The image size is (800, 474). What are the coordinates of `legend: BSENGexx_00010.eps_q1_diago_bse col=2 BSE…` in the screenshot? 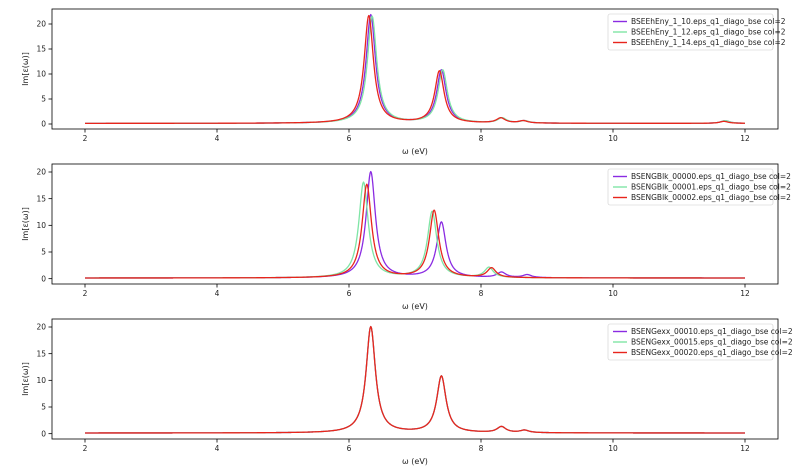 It's located at (700, 342).